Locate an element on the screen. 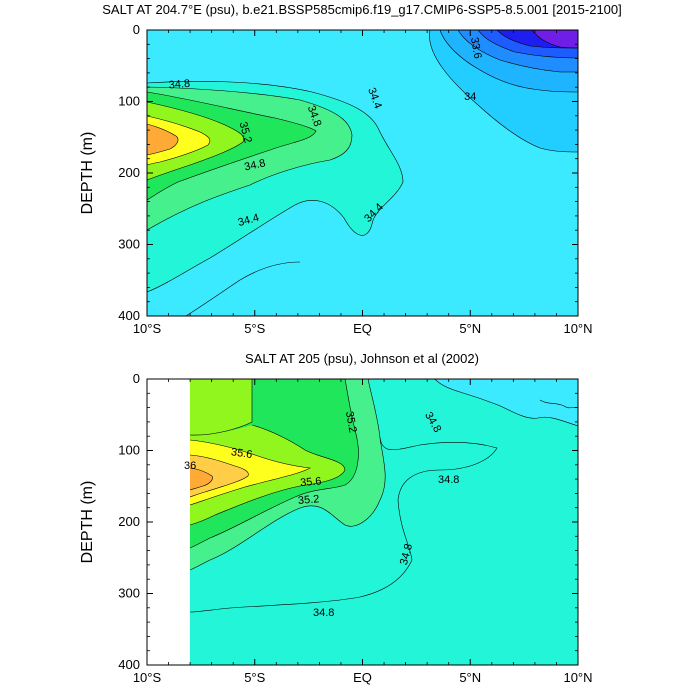 The width and height of the screenshot is (700, 700). contour-fill-orange-light is located at coordinates (219, 476).